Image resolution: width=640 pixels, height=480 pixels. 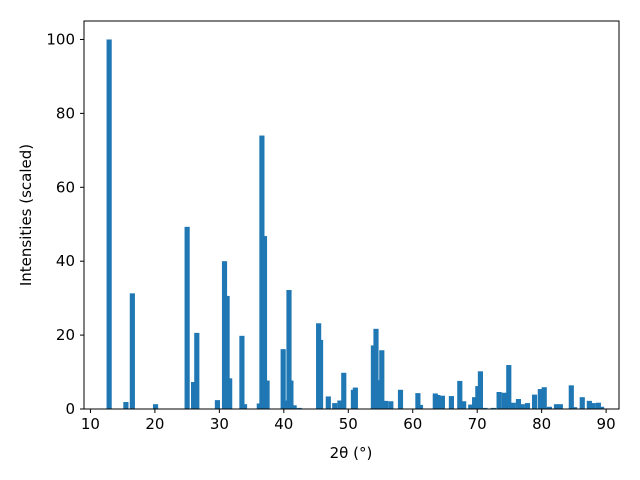 I want to click on x-tick-label: 10, so click(x=90, y=424).